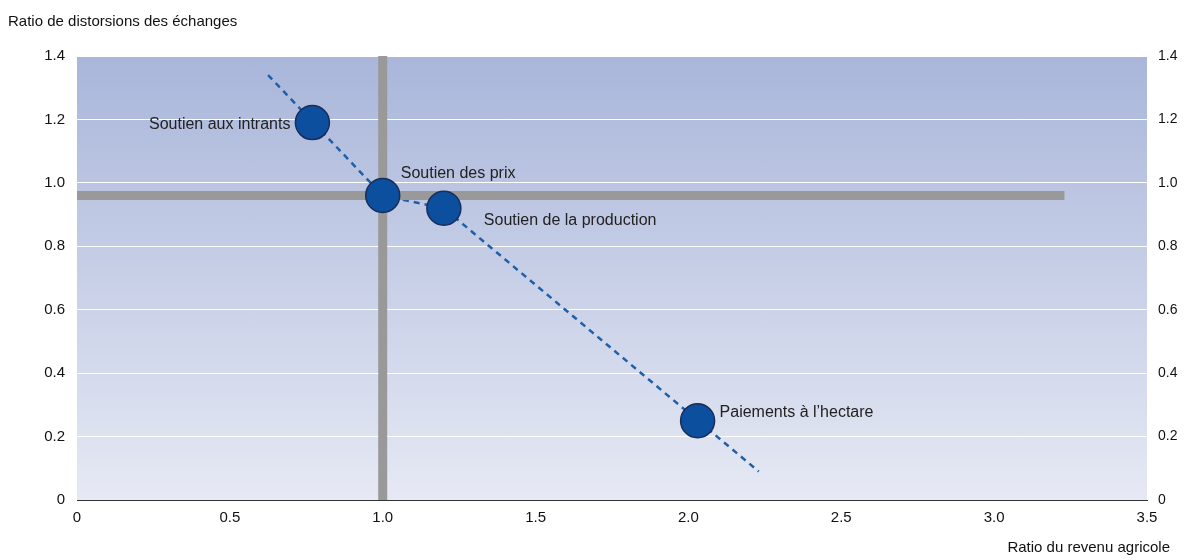 Image resolution: width=1184 pixels, height=560 pixels. I want to click on annotation: Soutien des prix, so click(458, 172).